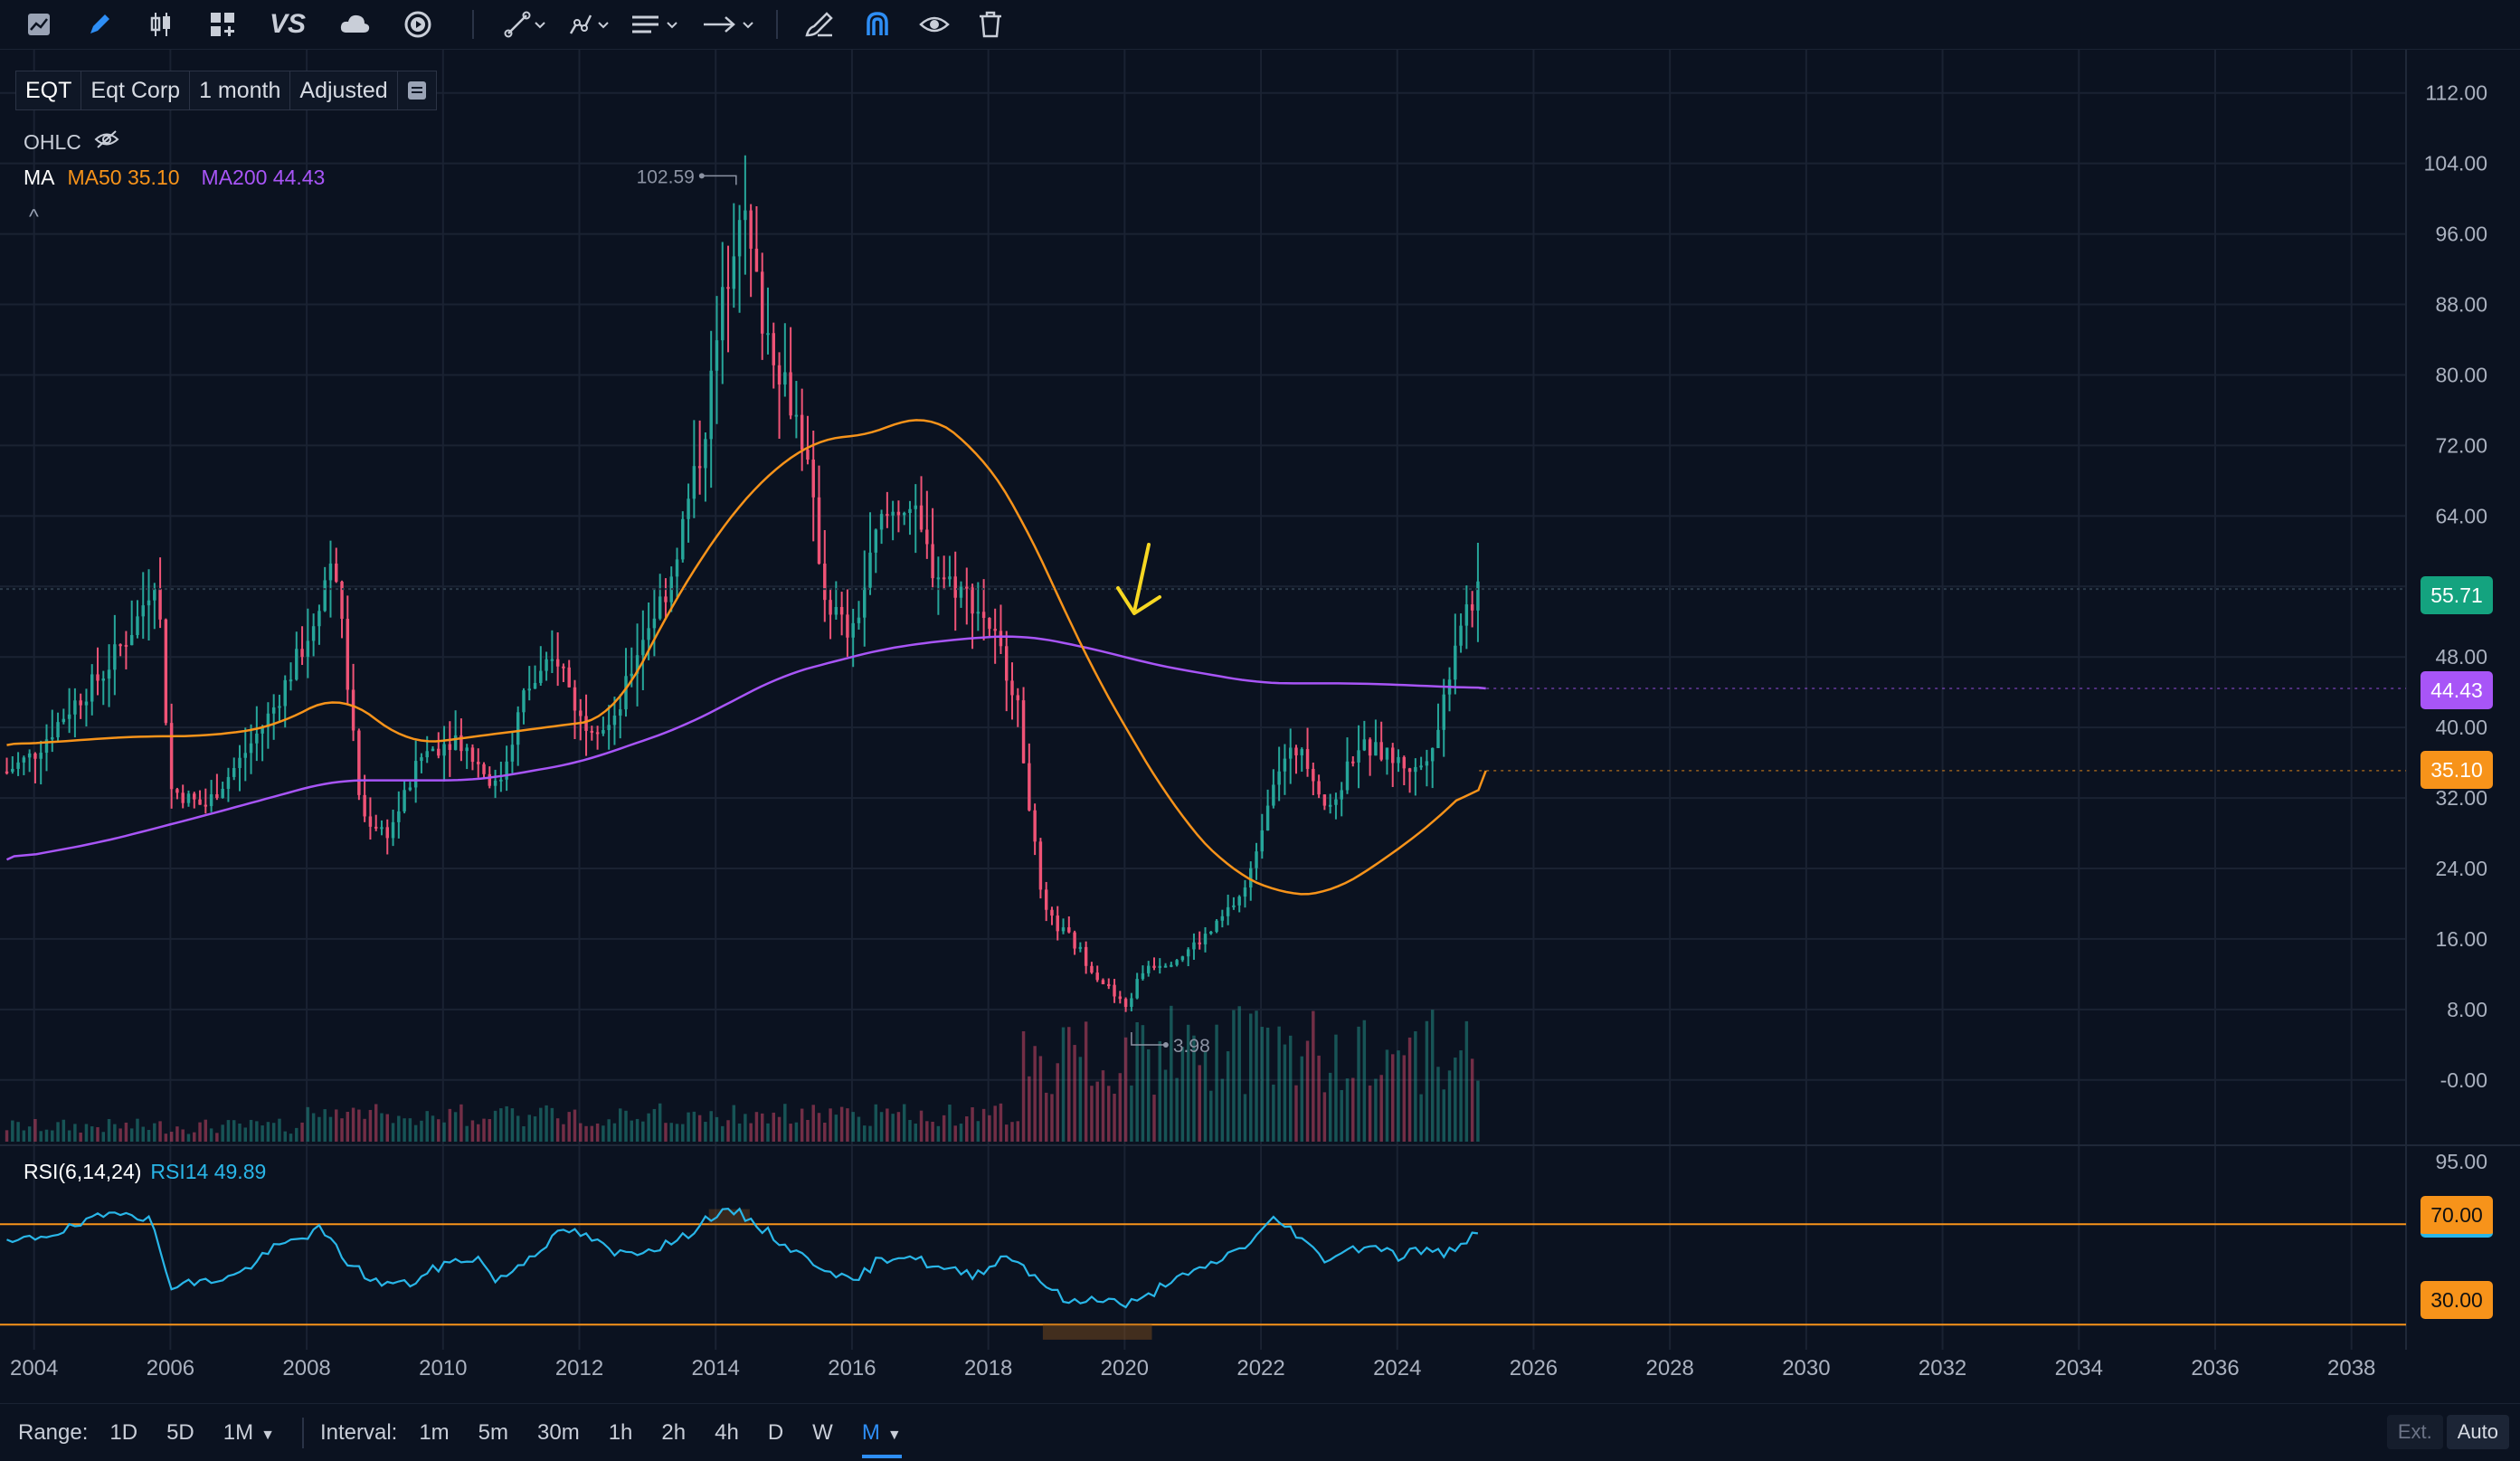  I want to click on pencil-icon, so click(99, 24).